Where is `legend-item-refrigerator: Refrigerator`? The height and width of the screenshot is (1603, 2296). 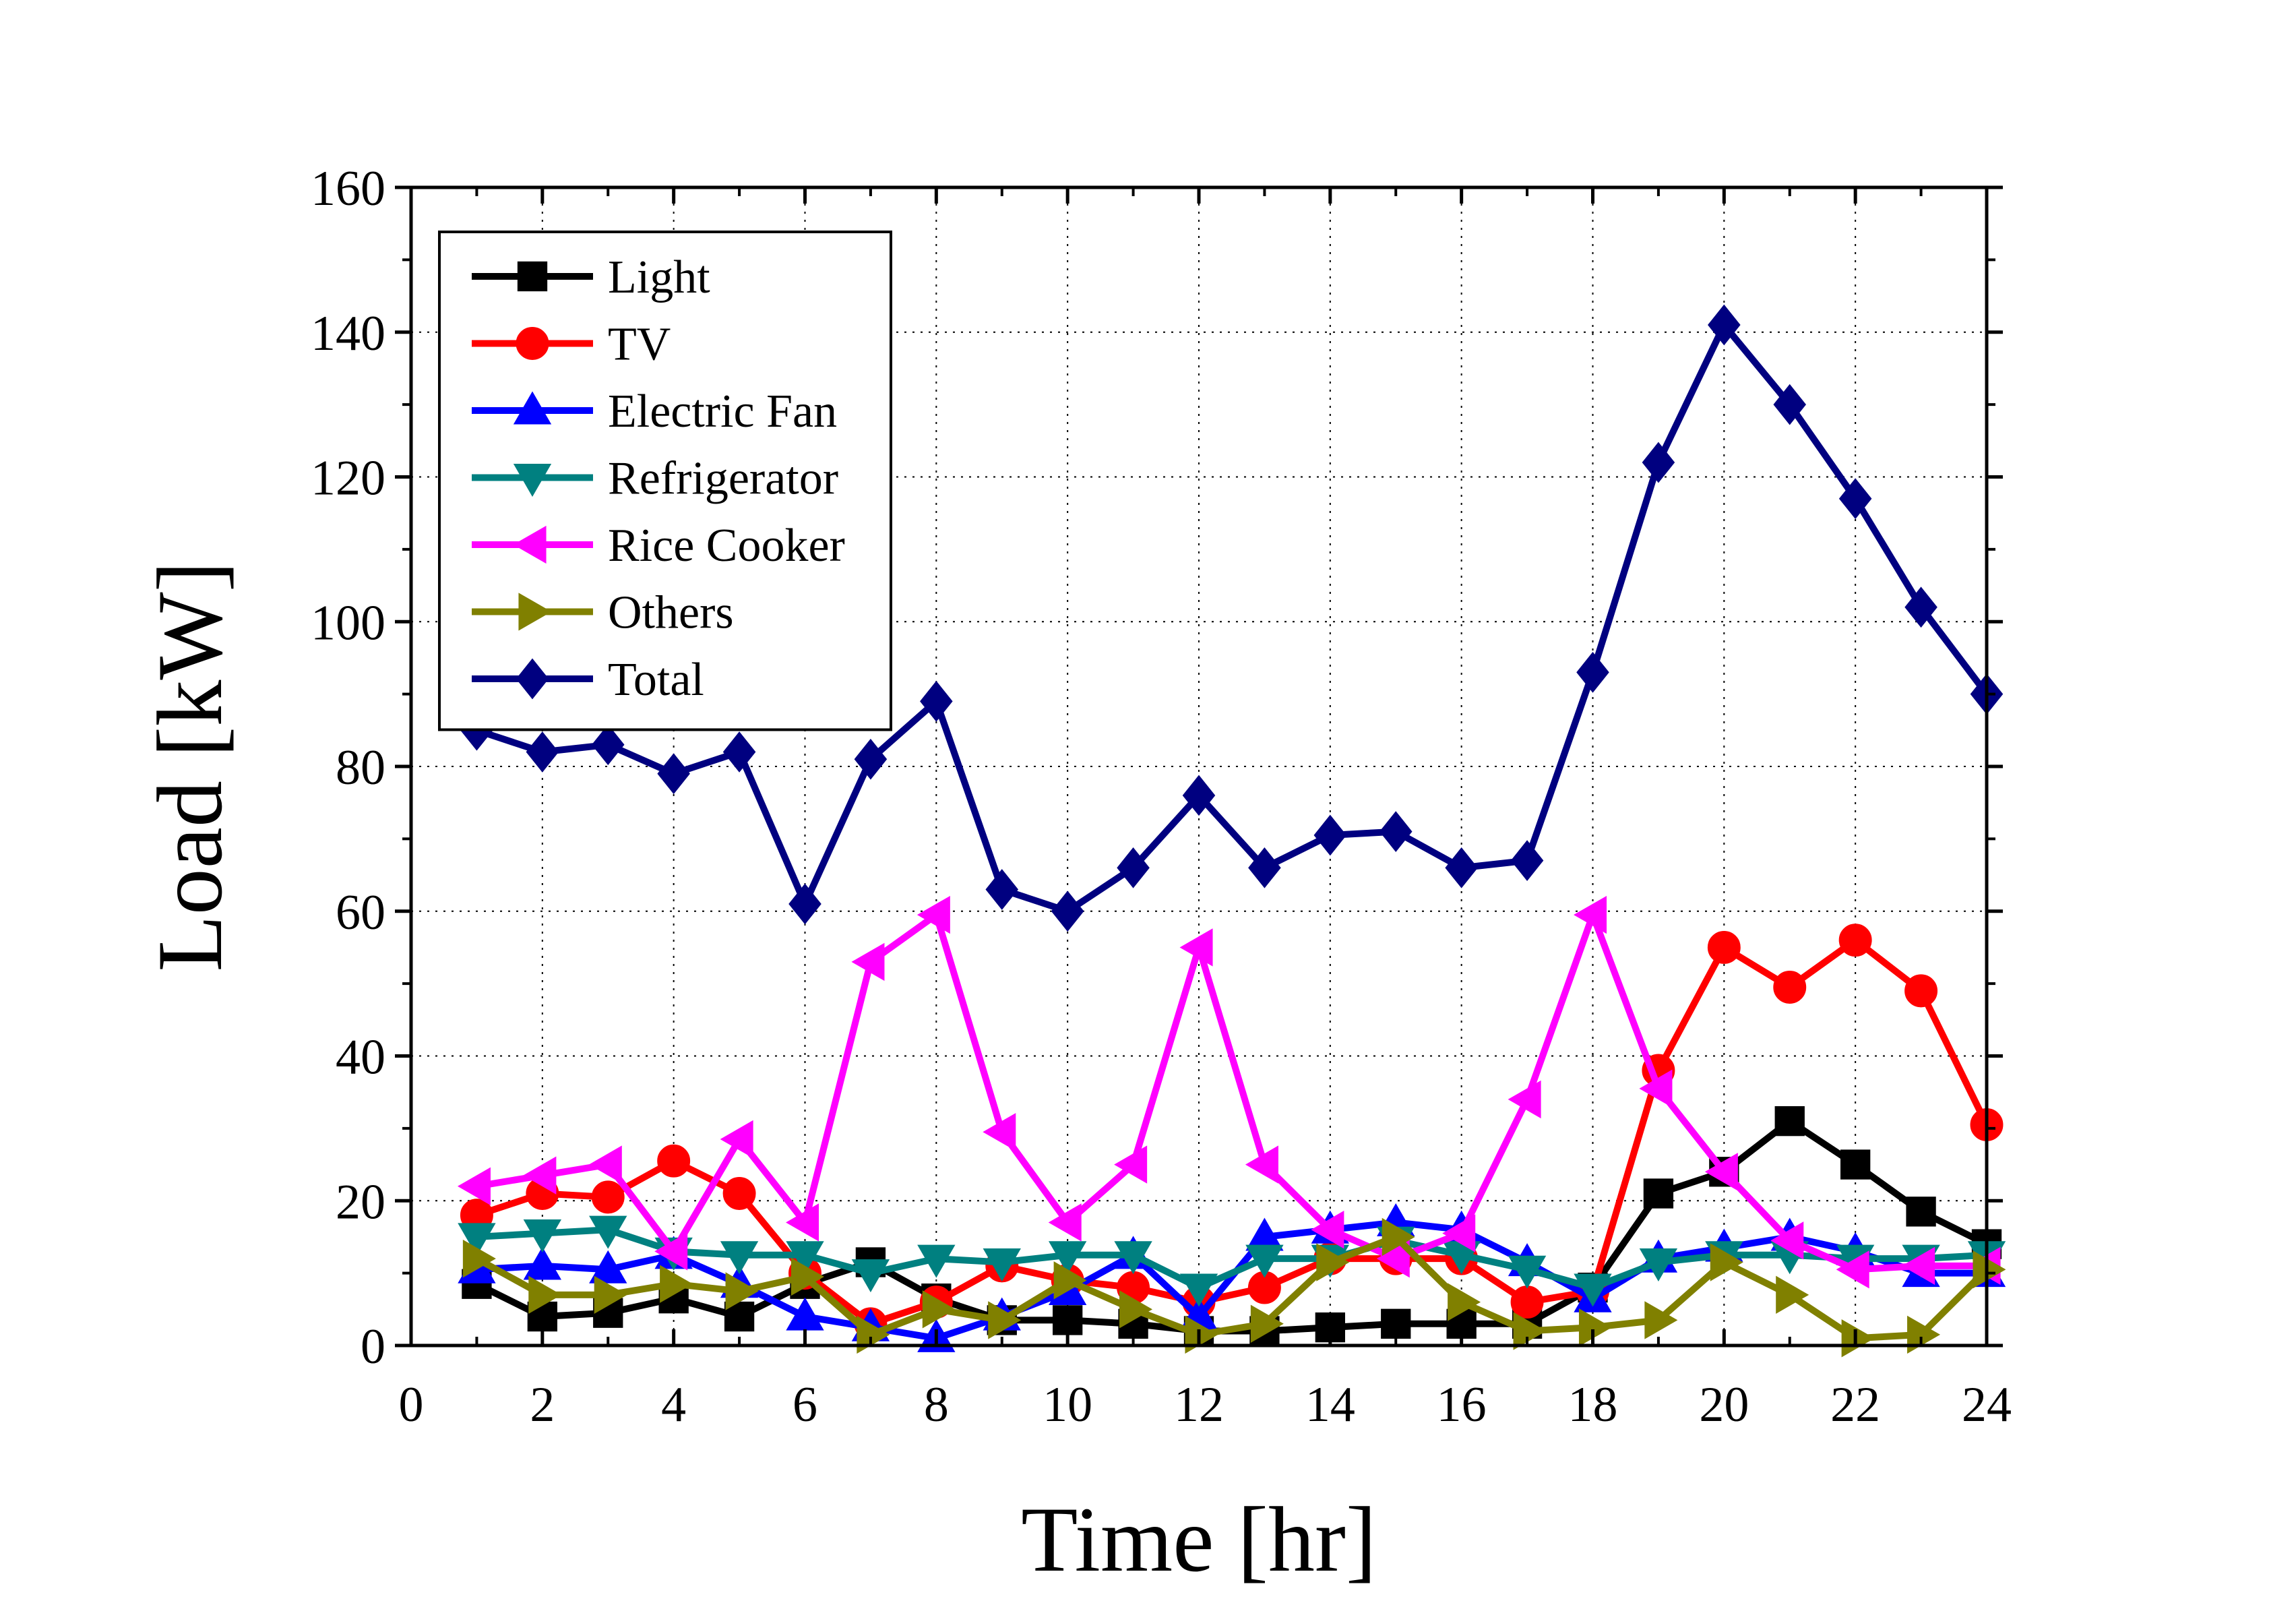 legend-item-refrigerator: Refrigerator is located at coordinates (655, 479).